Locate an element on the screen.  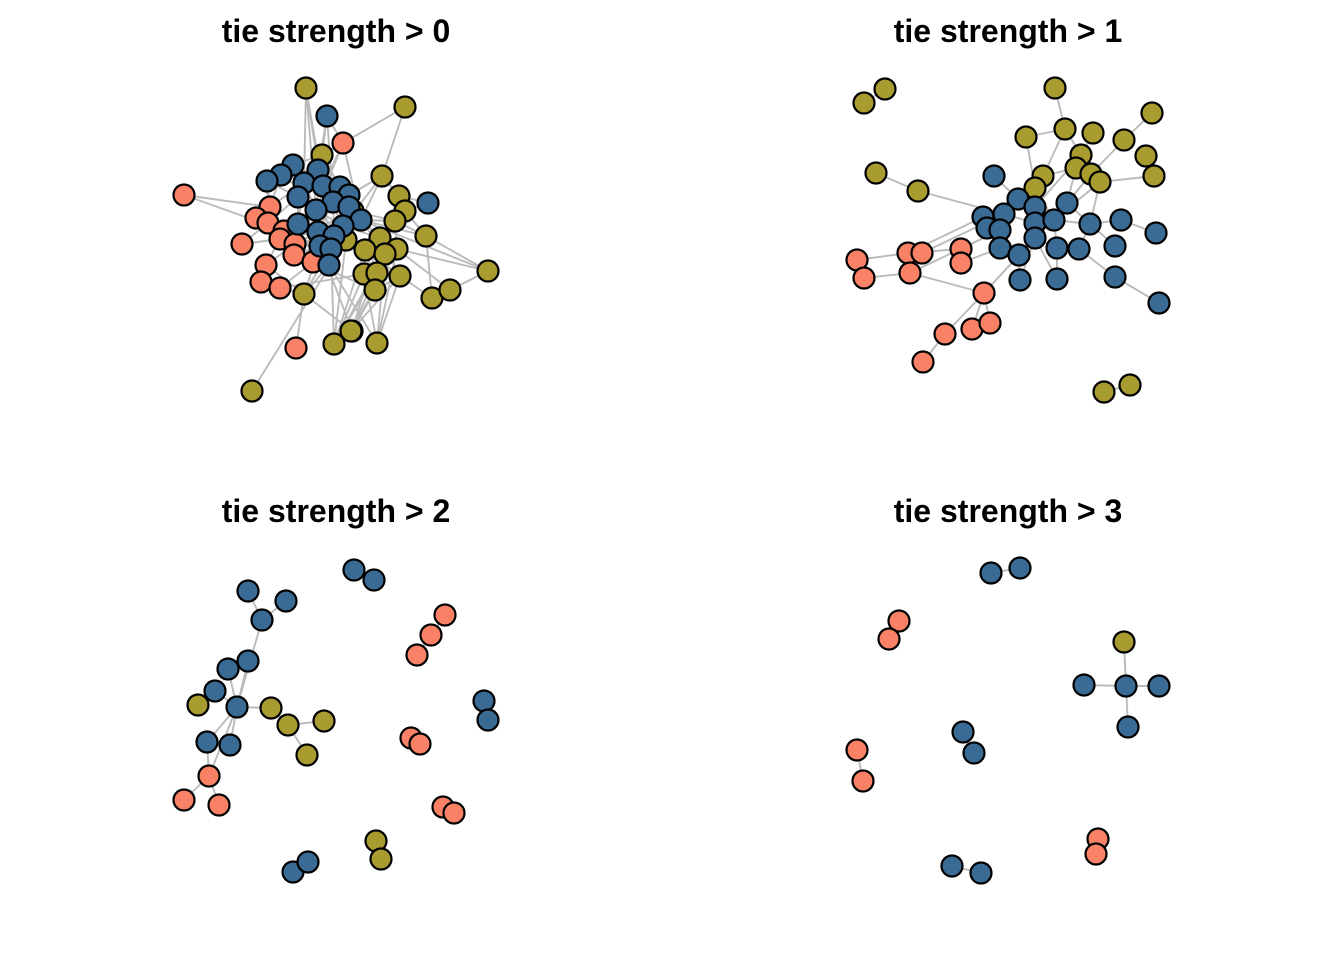
svg-text: tie strength > 3 is located at coordinates (1008, 511).